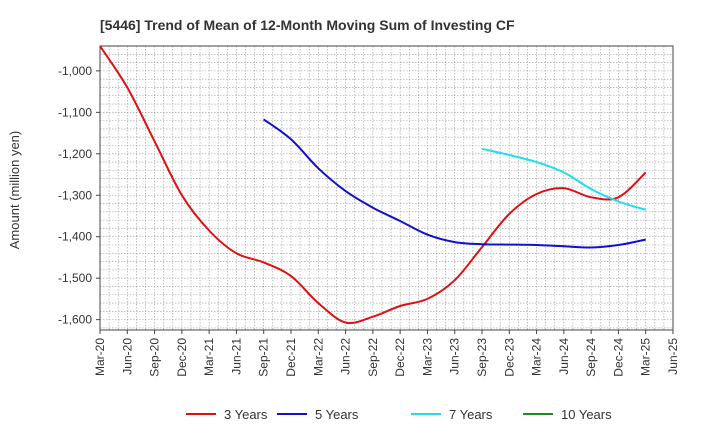 The width and height of the screenshot is (720, 440). I want to click on x-tick-label: Mar-24, so click(537, 357).